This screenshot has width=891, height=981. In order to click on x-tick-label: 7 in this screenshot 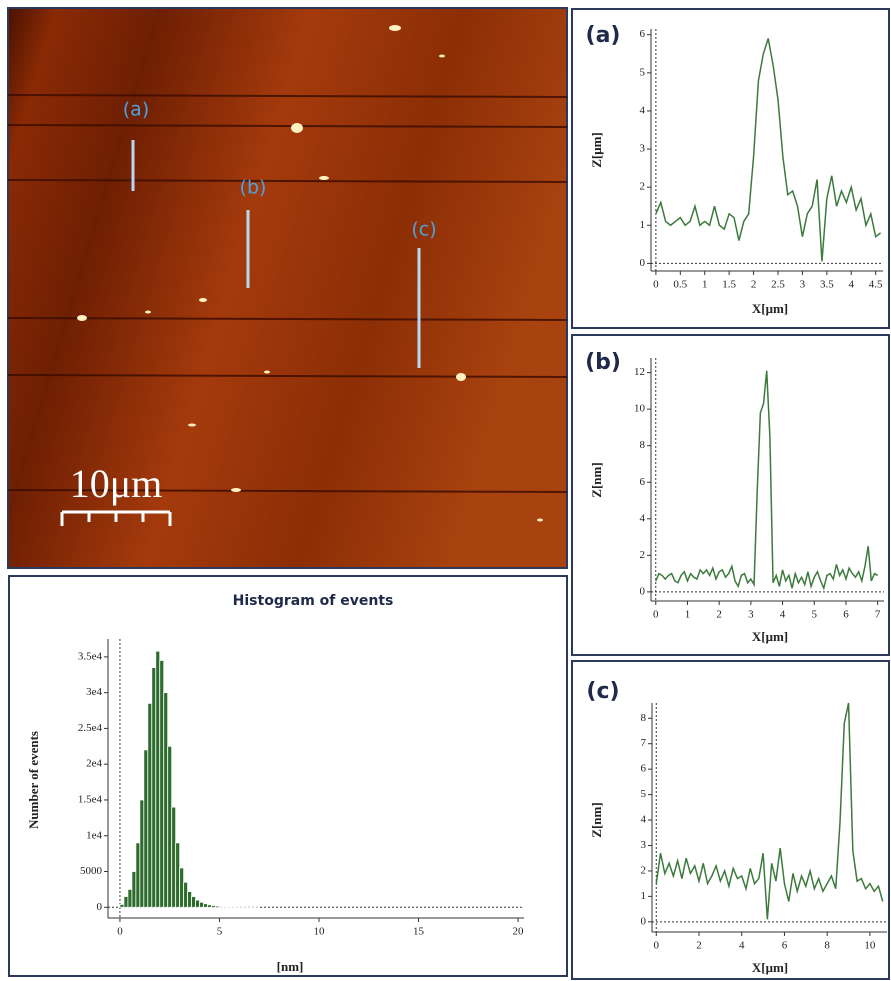, I will do `click(878, 615)`.